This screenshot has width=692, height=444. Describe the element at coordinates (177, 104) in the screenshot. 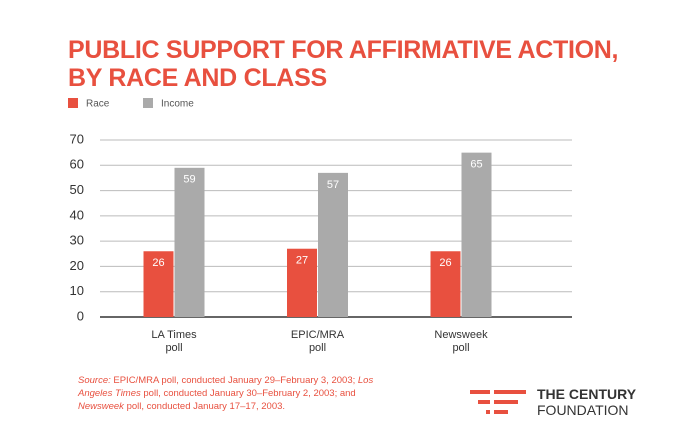

I see `legend-label: Income` at that location.